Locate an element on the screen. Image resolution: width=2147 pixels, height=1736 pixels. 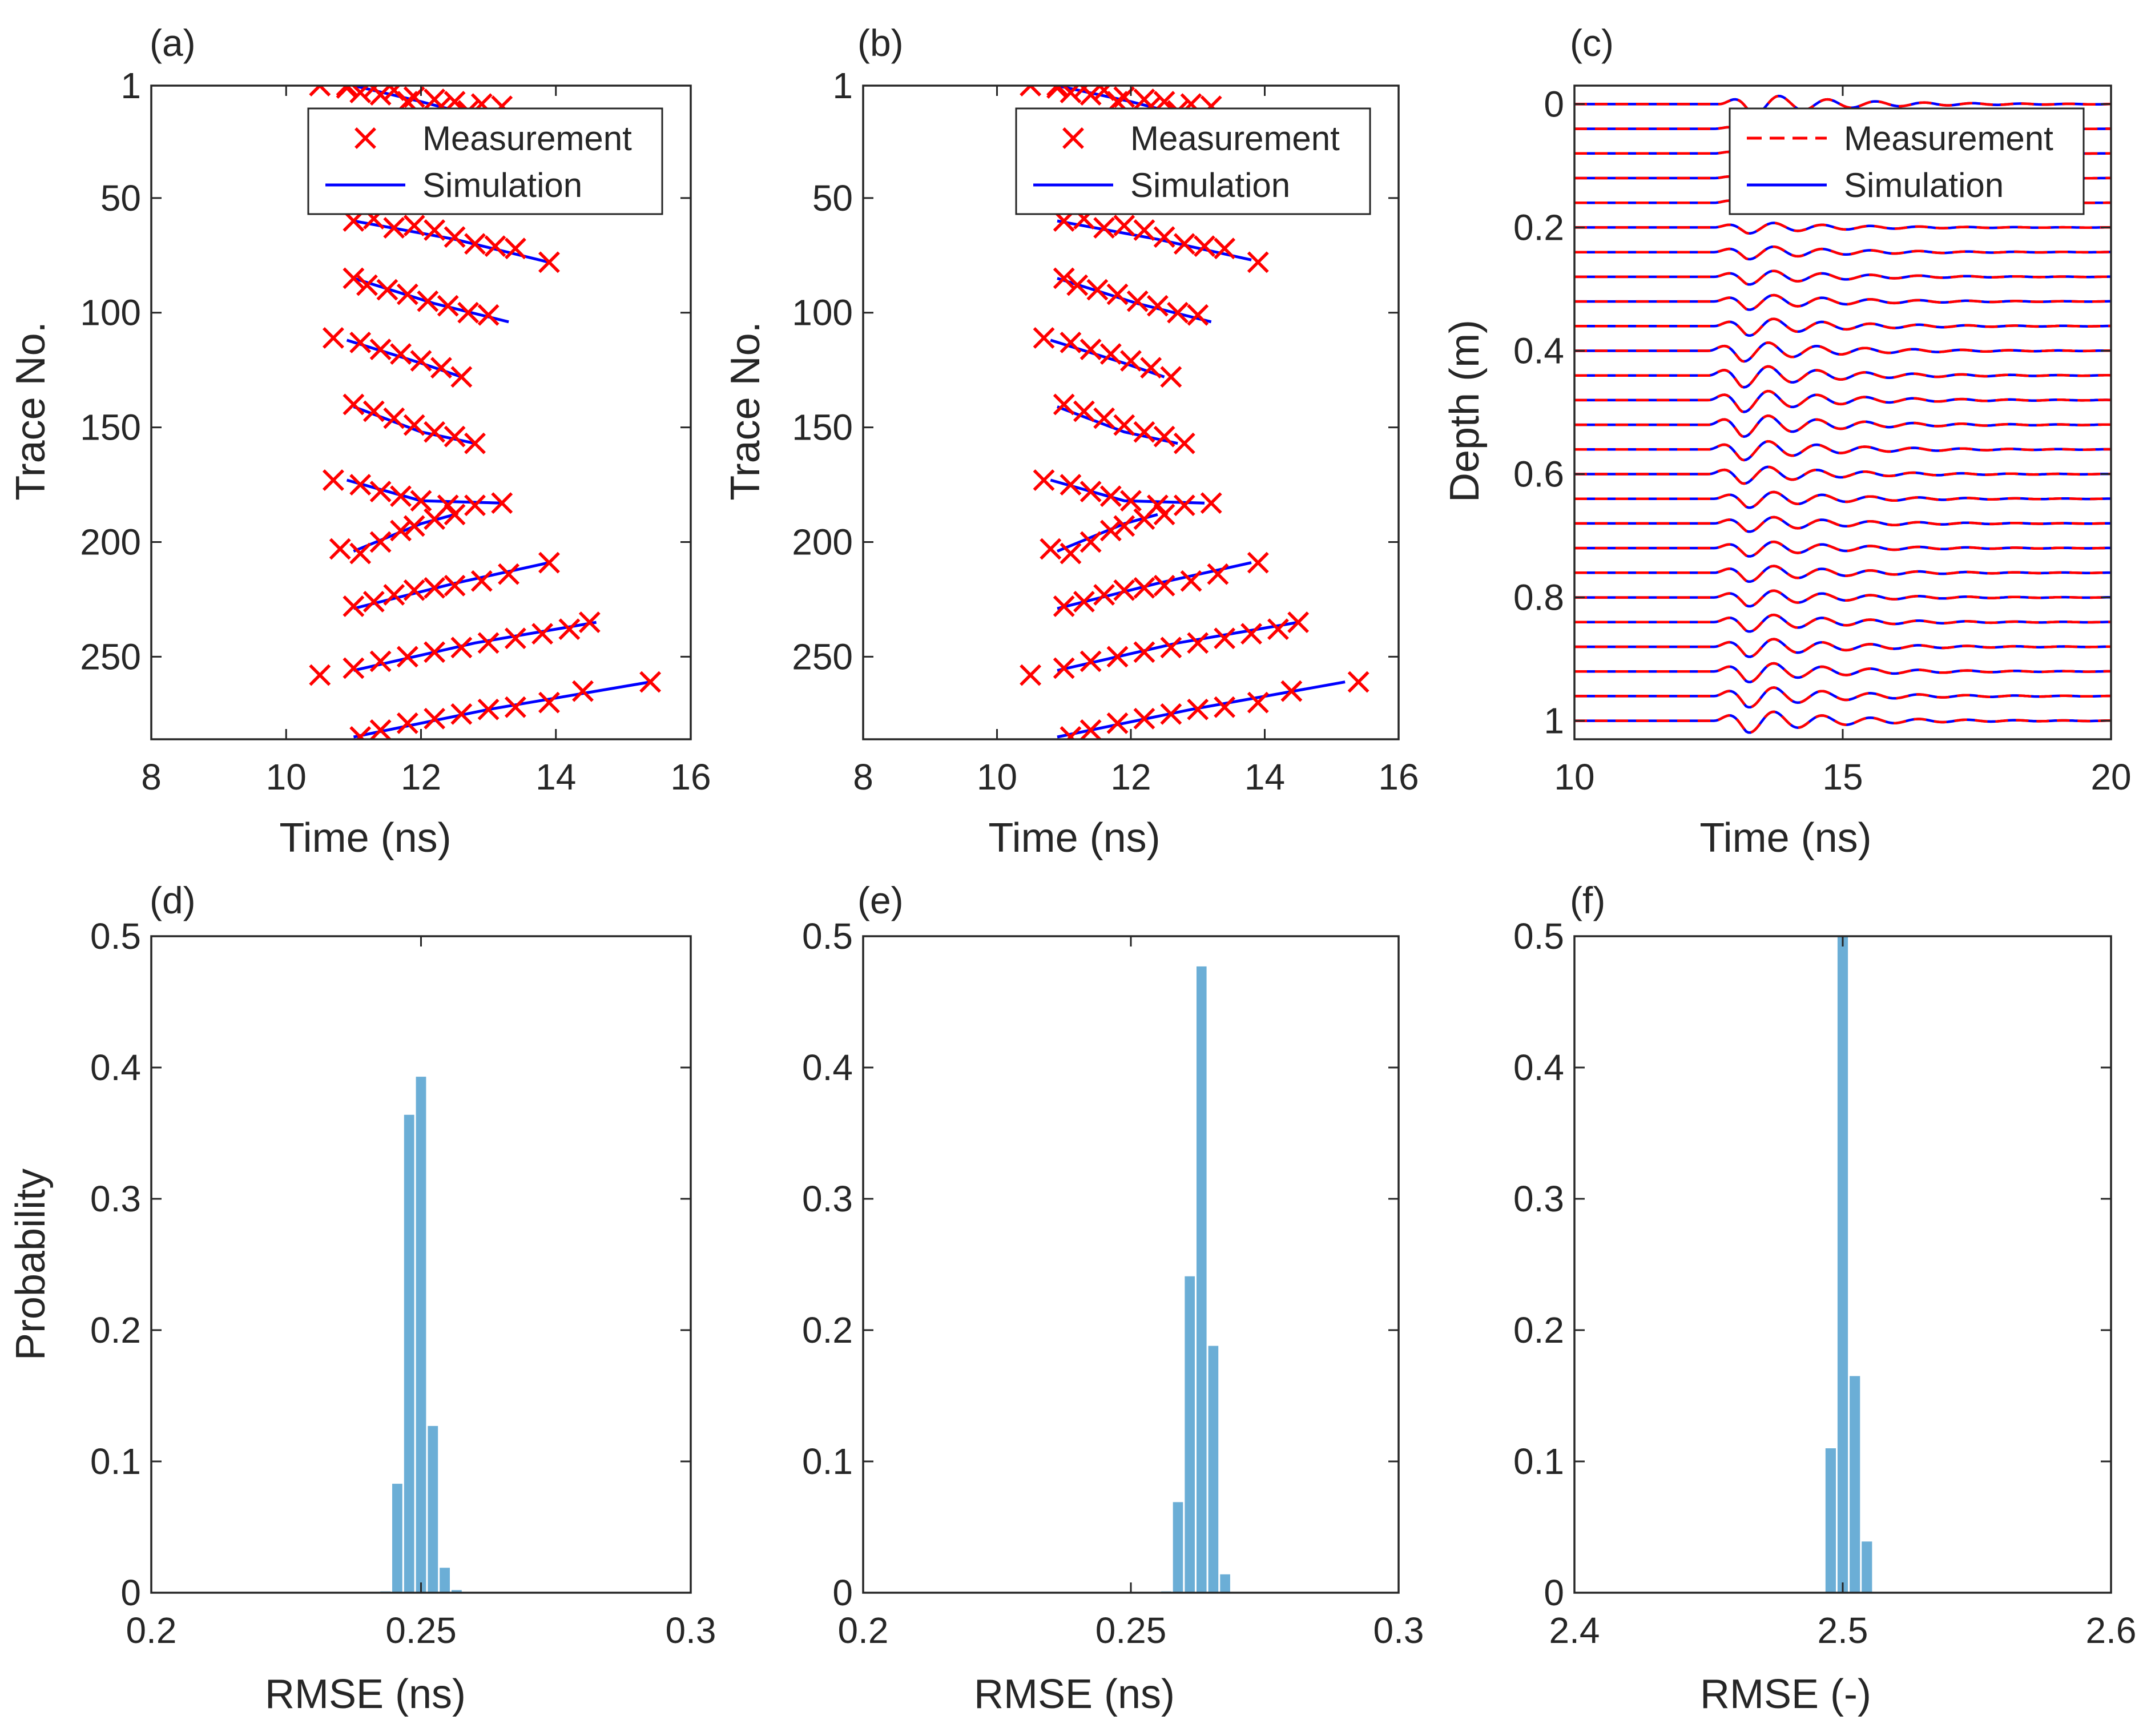
x-tick-label-a-2: 12 is located at coordinates (421, 776).